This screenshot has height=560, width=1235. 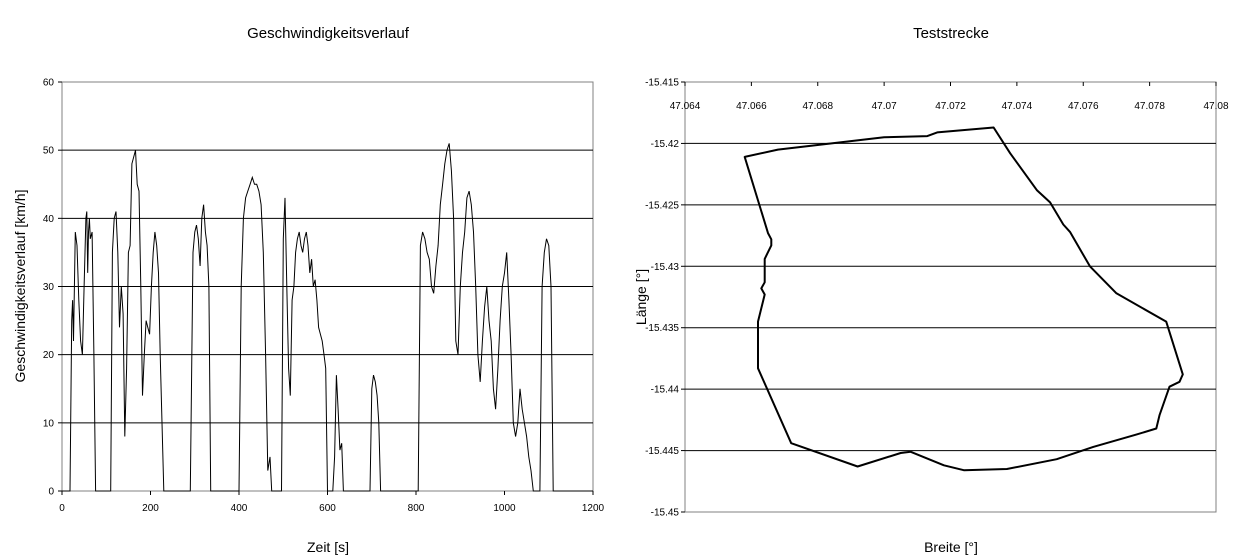 What do you see at coordinates (665, 267) in the screenshot?
I see `track-y-tick-label: -15.43` at bounding box center [665, 267].